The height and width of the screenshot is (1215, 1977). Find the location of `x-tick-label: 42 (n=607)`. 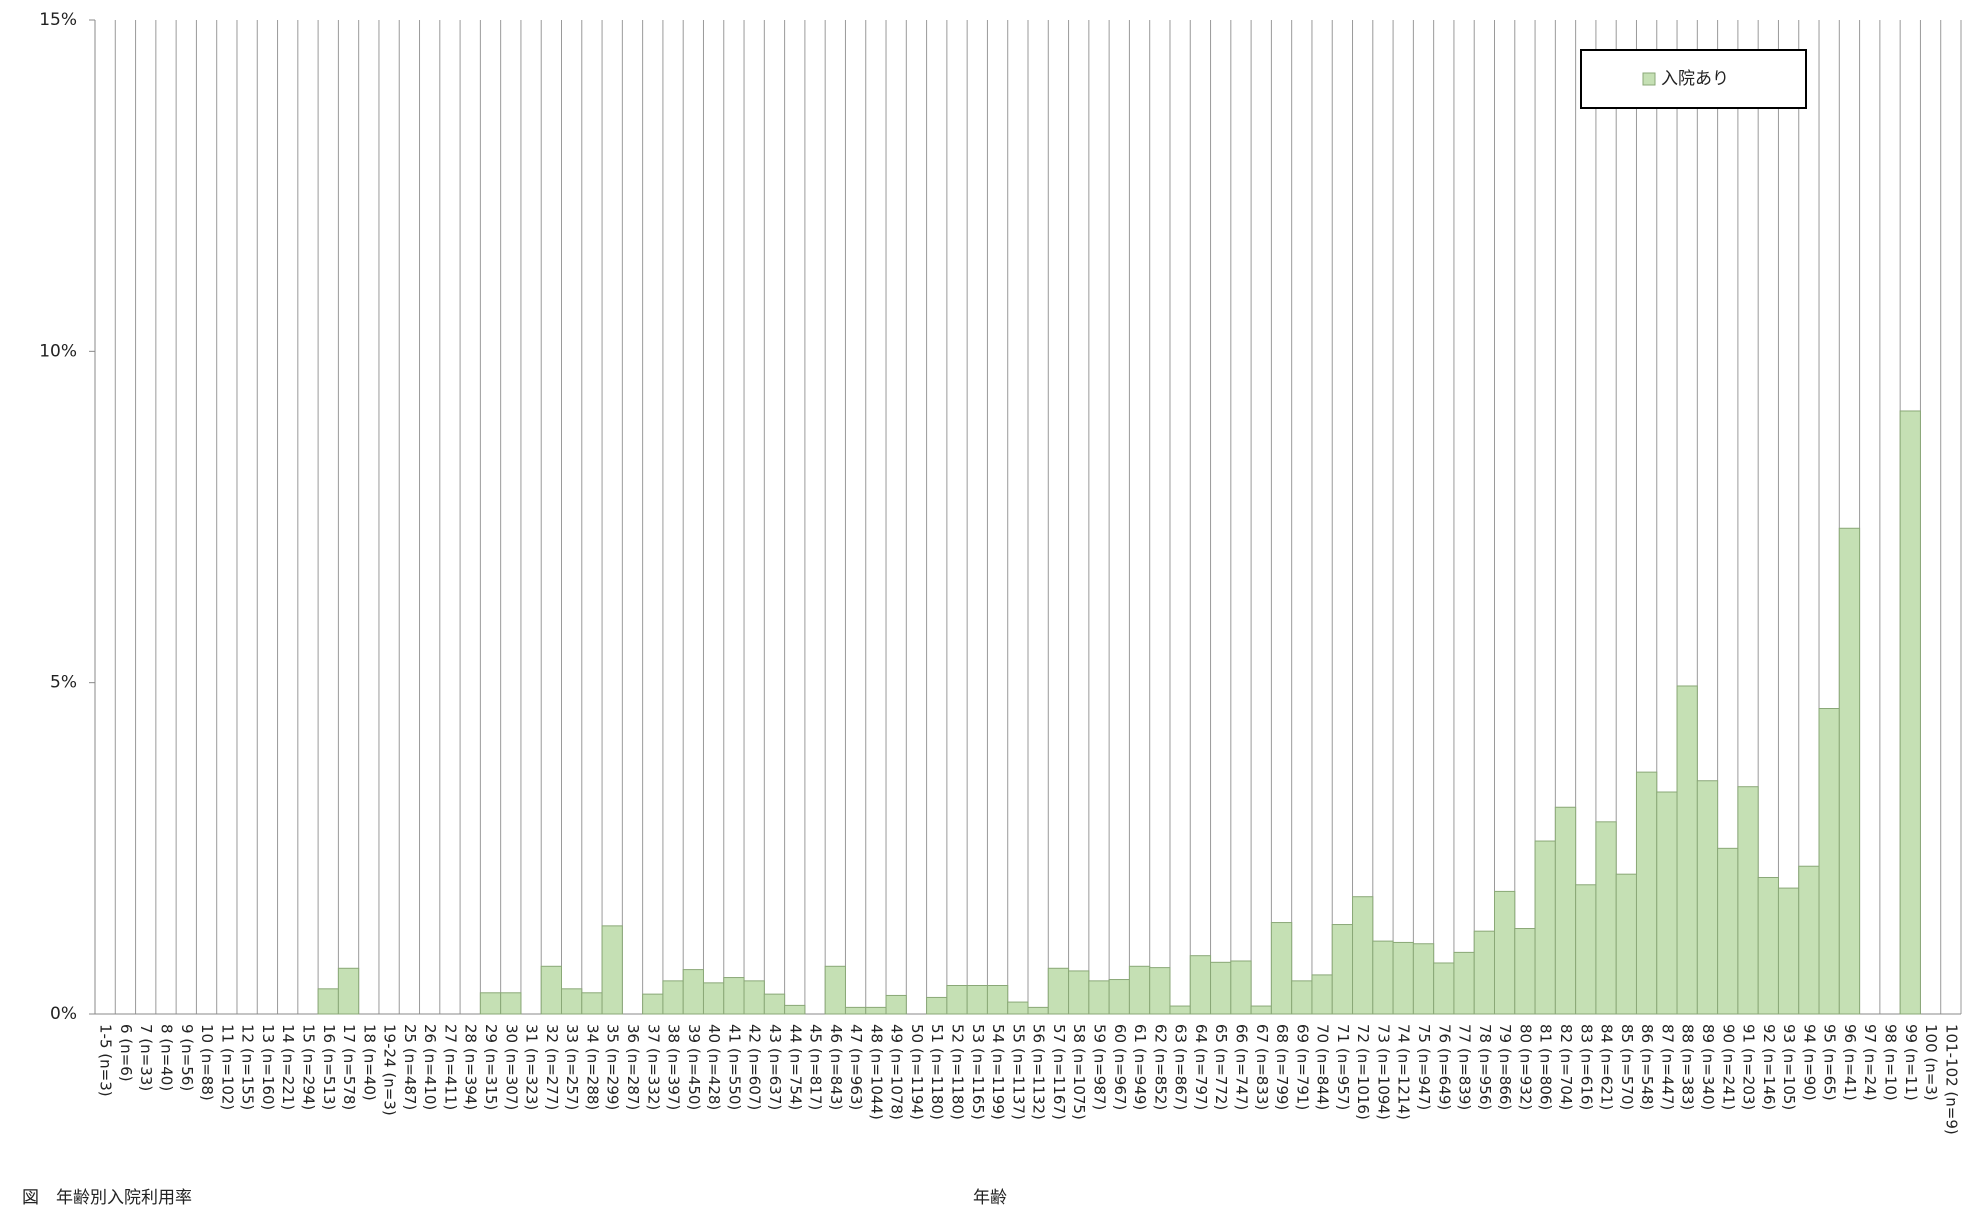

x-tick-label: 42 (n=607) is located at coordinates (755, 1067).